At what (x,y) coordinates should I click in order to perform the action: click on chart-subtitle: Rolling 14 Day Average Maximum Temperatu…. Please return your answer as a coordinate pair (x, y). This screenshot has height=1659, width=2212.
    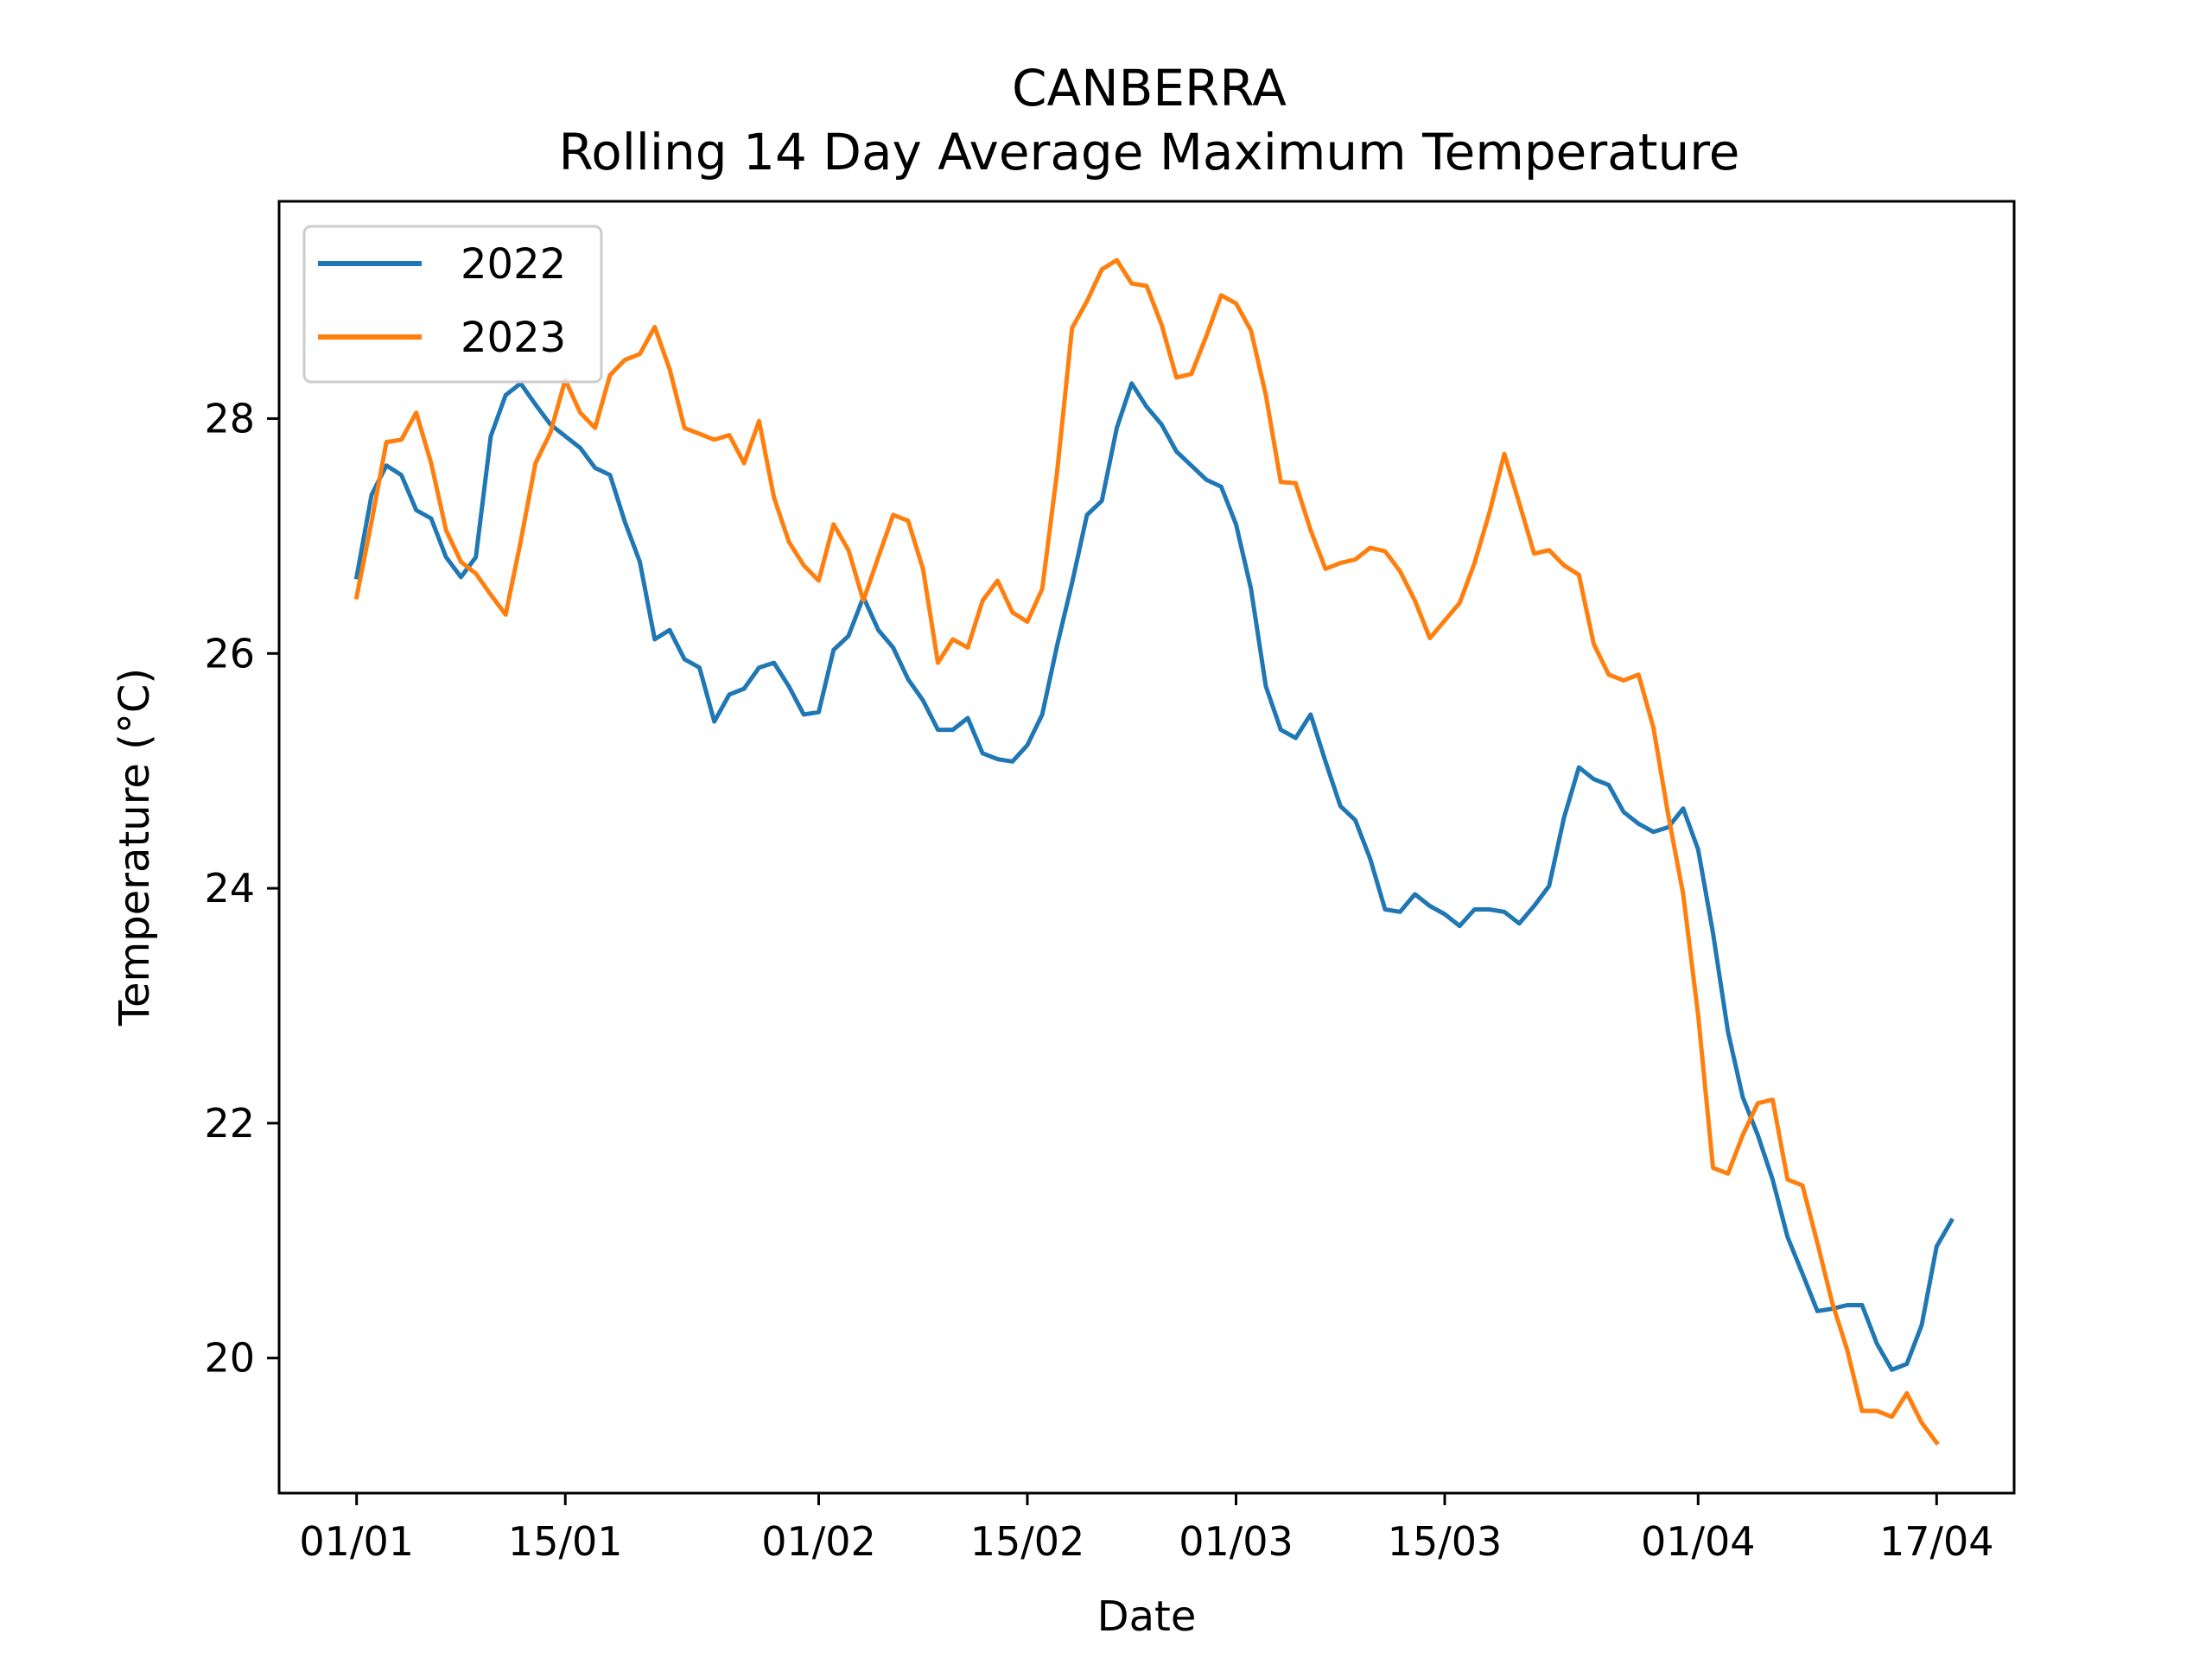
    Looking at the image, I should click on (1149, 152).